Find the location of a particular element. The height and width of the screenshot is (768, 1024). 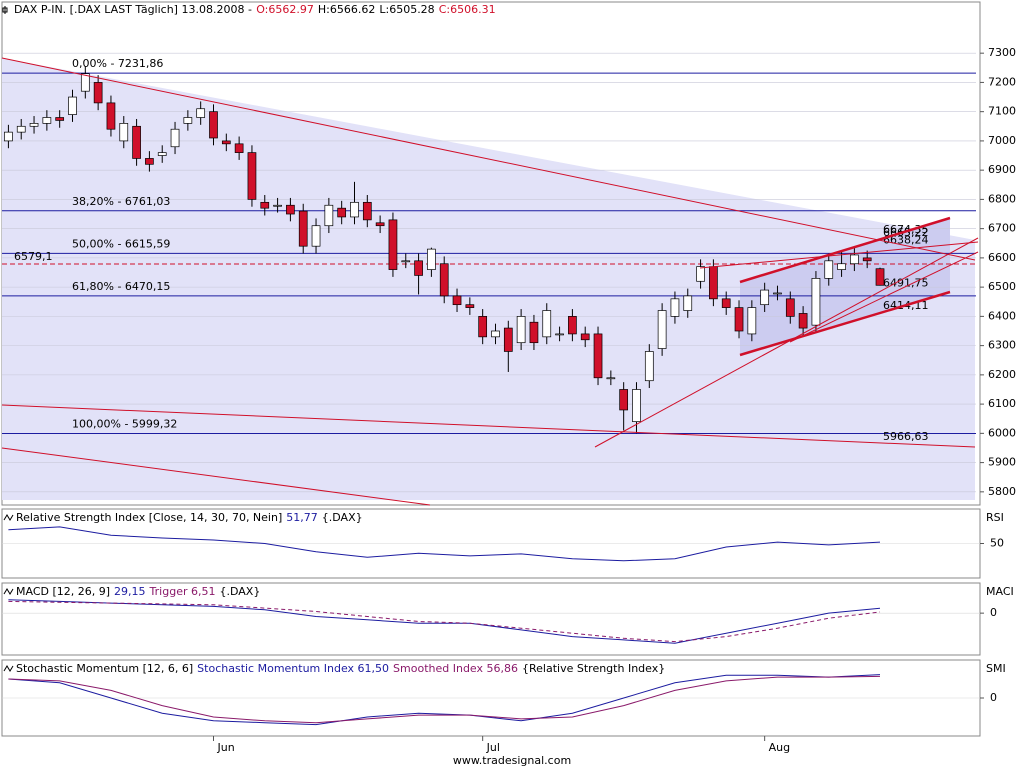

y-tick-label: 6700 is located at coordinates (1002, 228).